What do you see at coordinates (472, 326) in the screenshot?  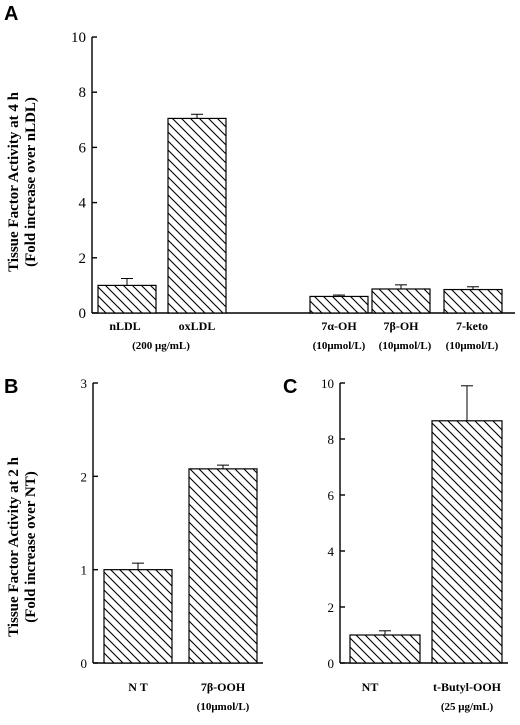 I see `panel-a-cat-7-keto: 7-keto` at bounding box center [472, 326].